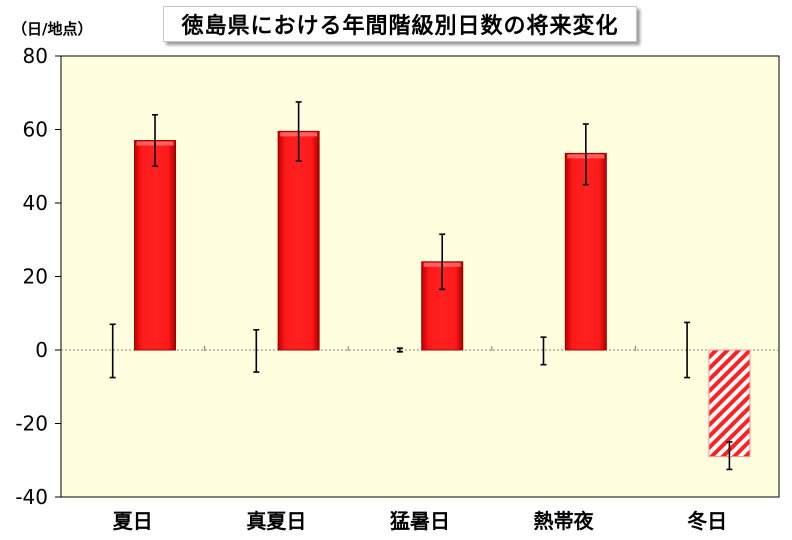 The height and width of the screenshot is (540, 792). Describe the element at coordinates (276, 521) in the screenshot. I see `x-tick-label: 真夏日` at that location.